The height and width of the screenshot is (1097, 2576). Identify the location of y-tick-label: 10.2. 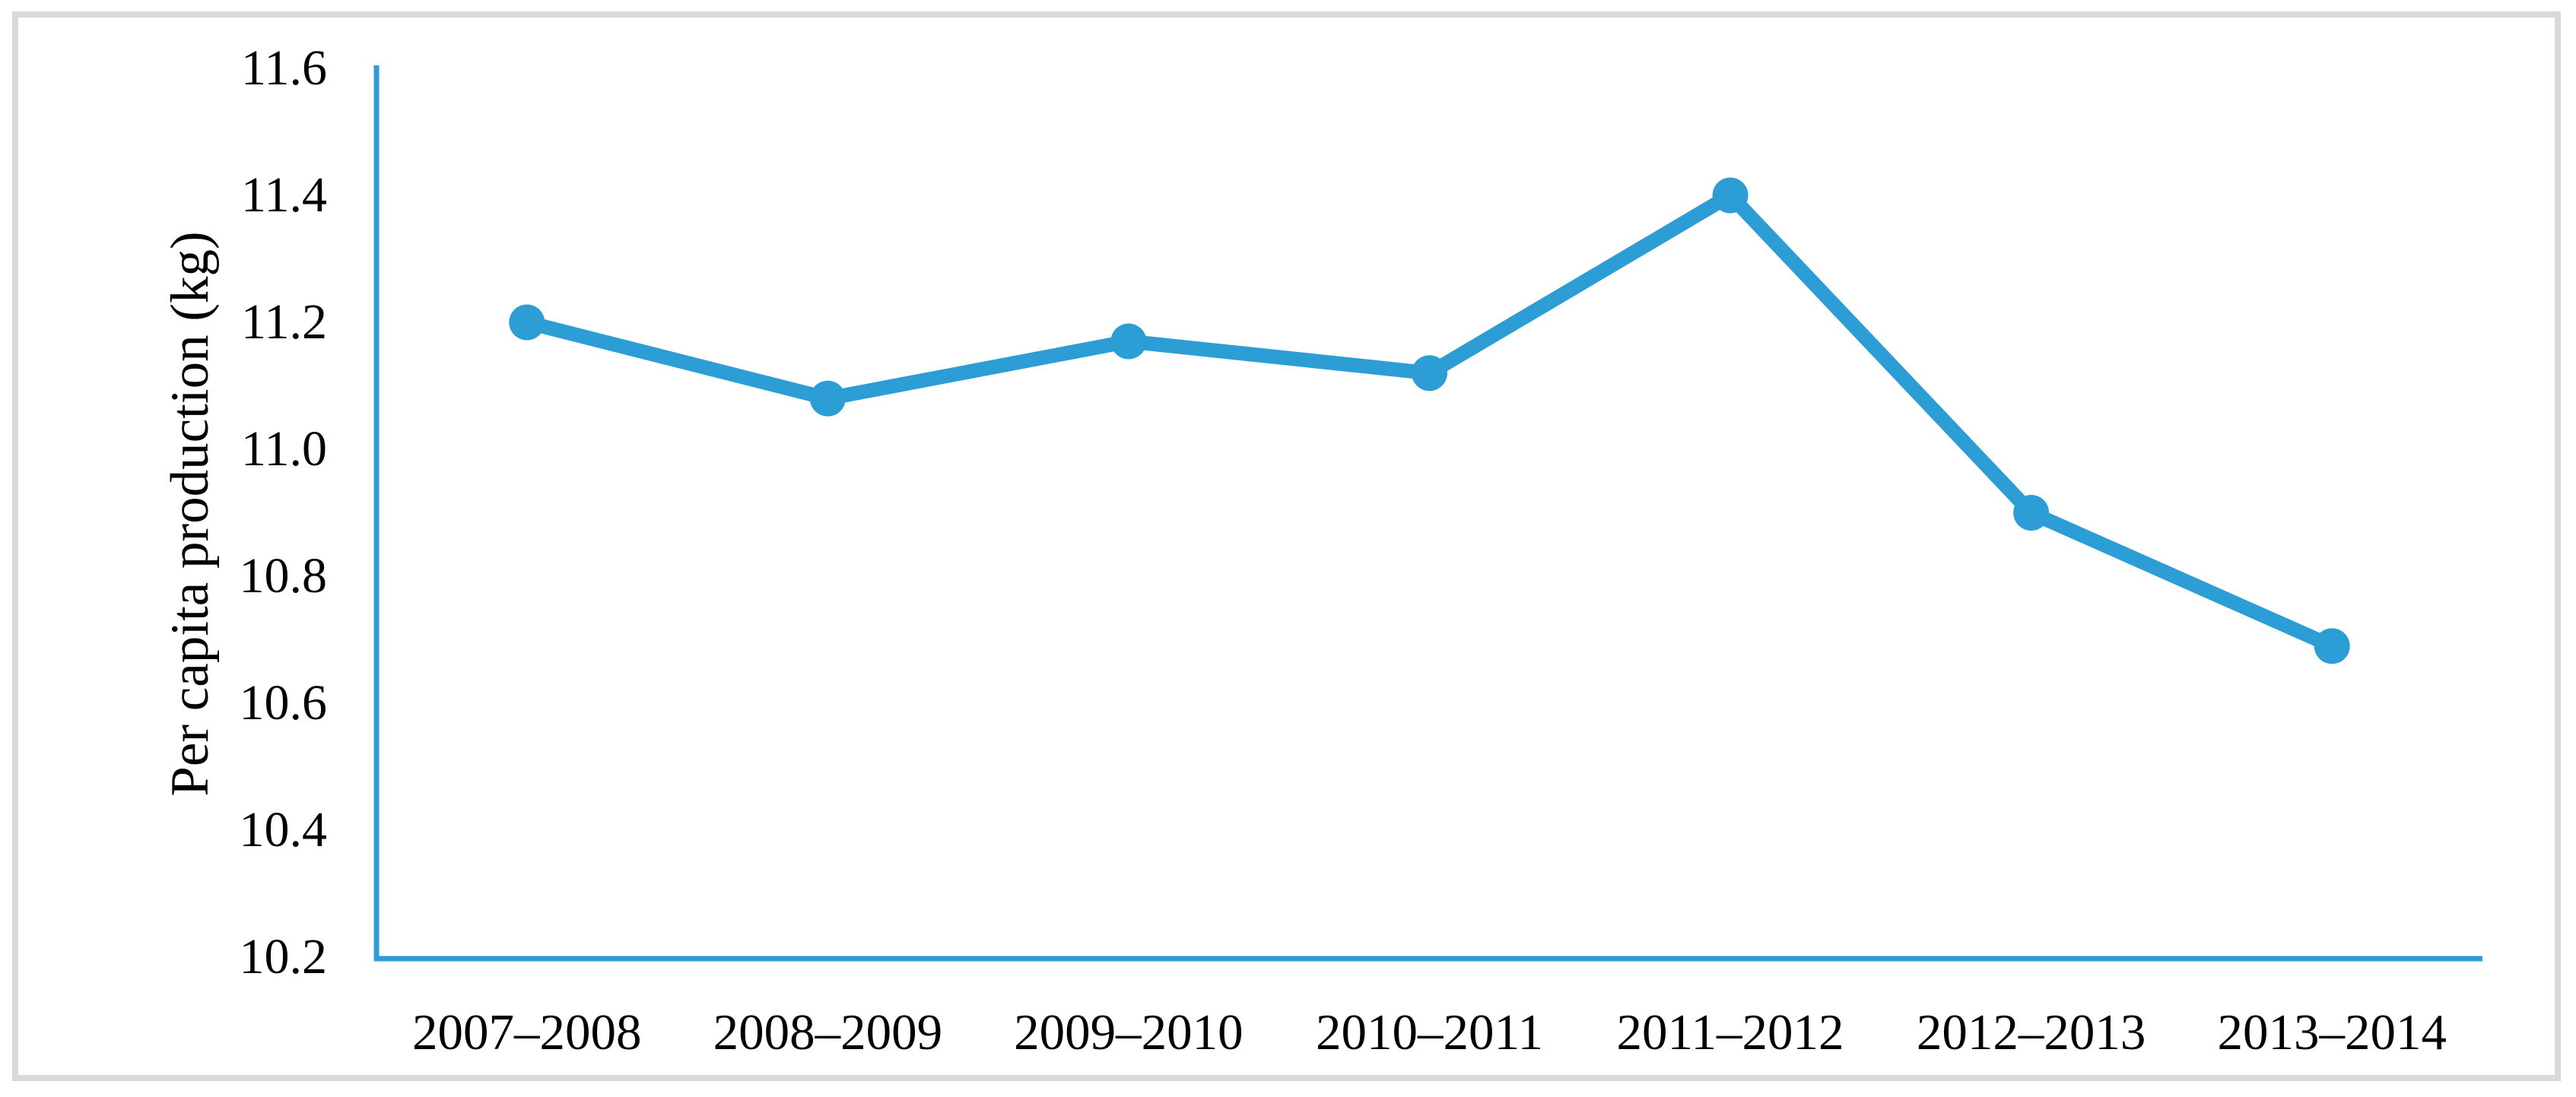
(283, 956).